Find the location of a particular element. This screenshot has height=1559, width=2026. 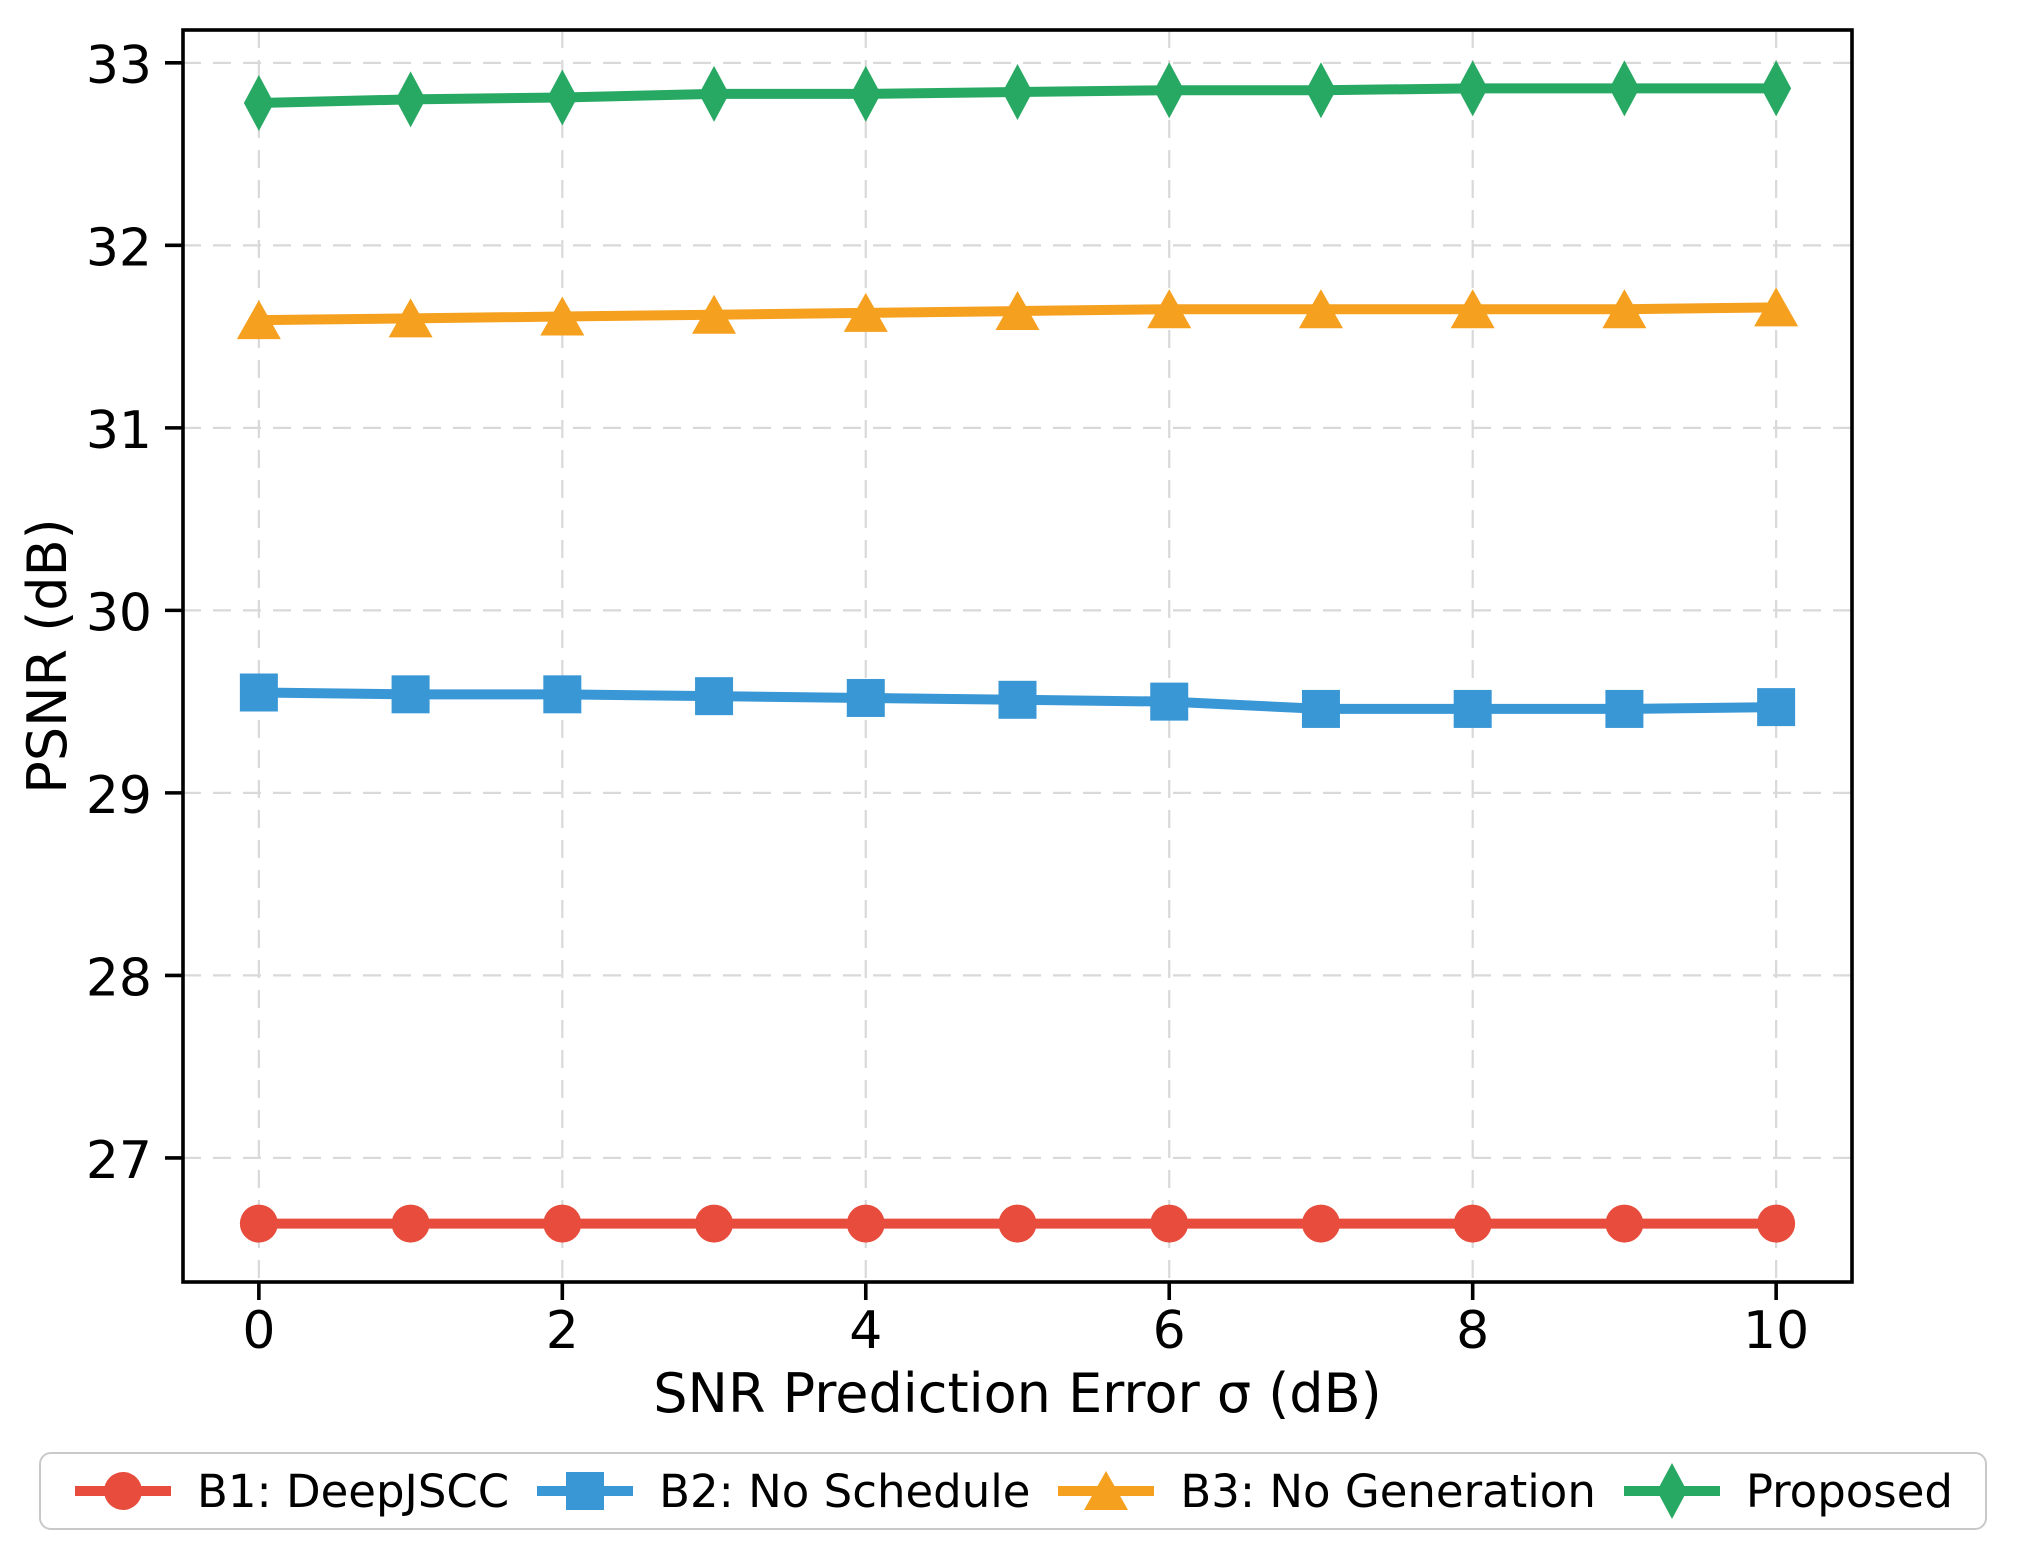

y-tick-label: 29 is located at coordinates (119, 796).